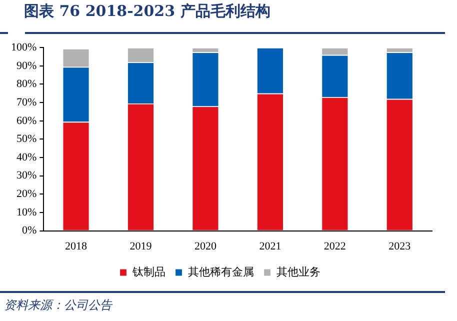 This screenshot has width=457, height=321. What do you see at coordinates (205, 246) in the screenshot?
I see `x-tick-label: 2020` at bounding box center [205, 246].